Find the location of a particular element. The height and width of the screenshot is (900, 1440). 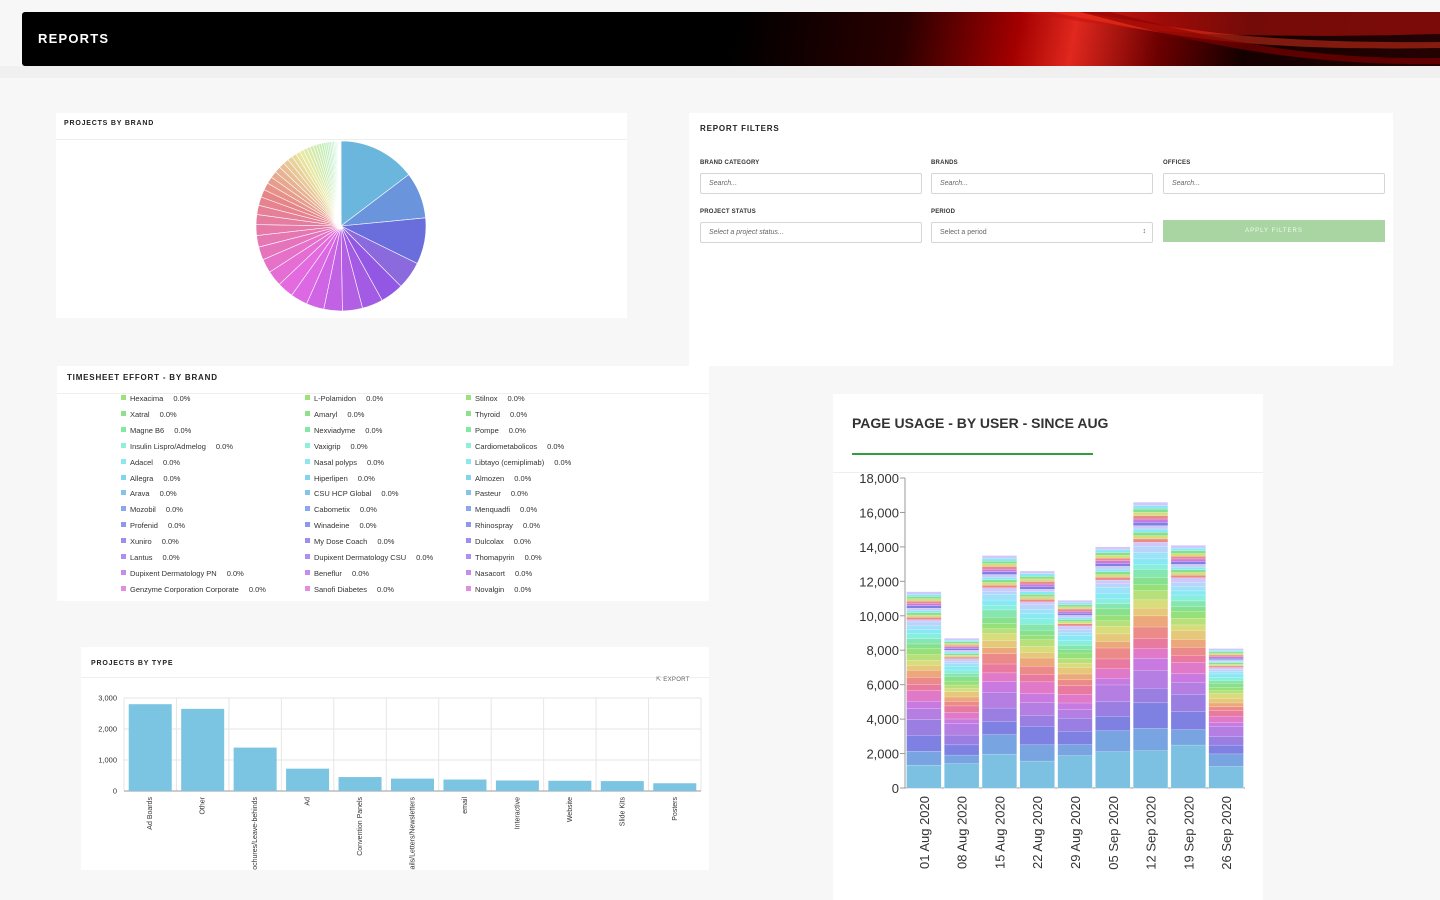

apply-filters-button: APPLY FILTERS is located at coordinates (1274, 231).